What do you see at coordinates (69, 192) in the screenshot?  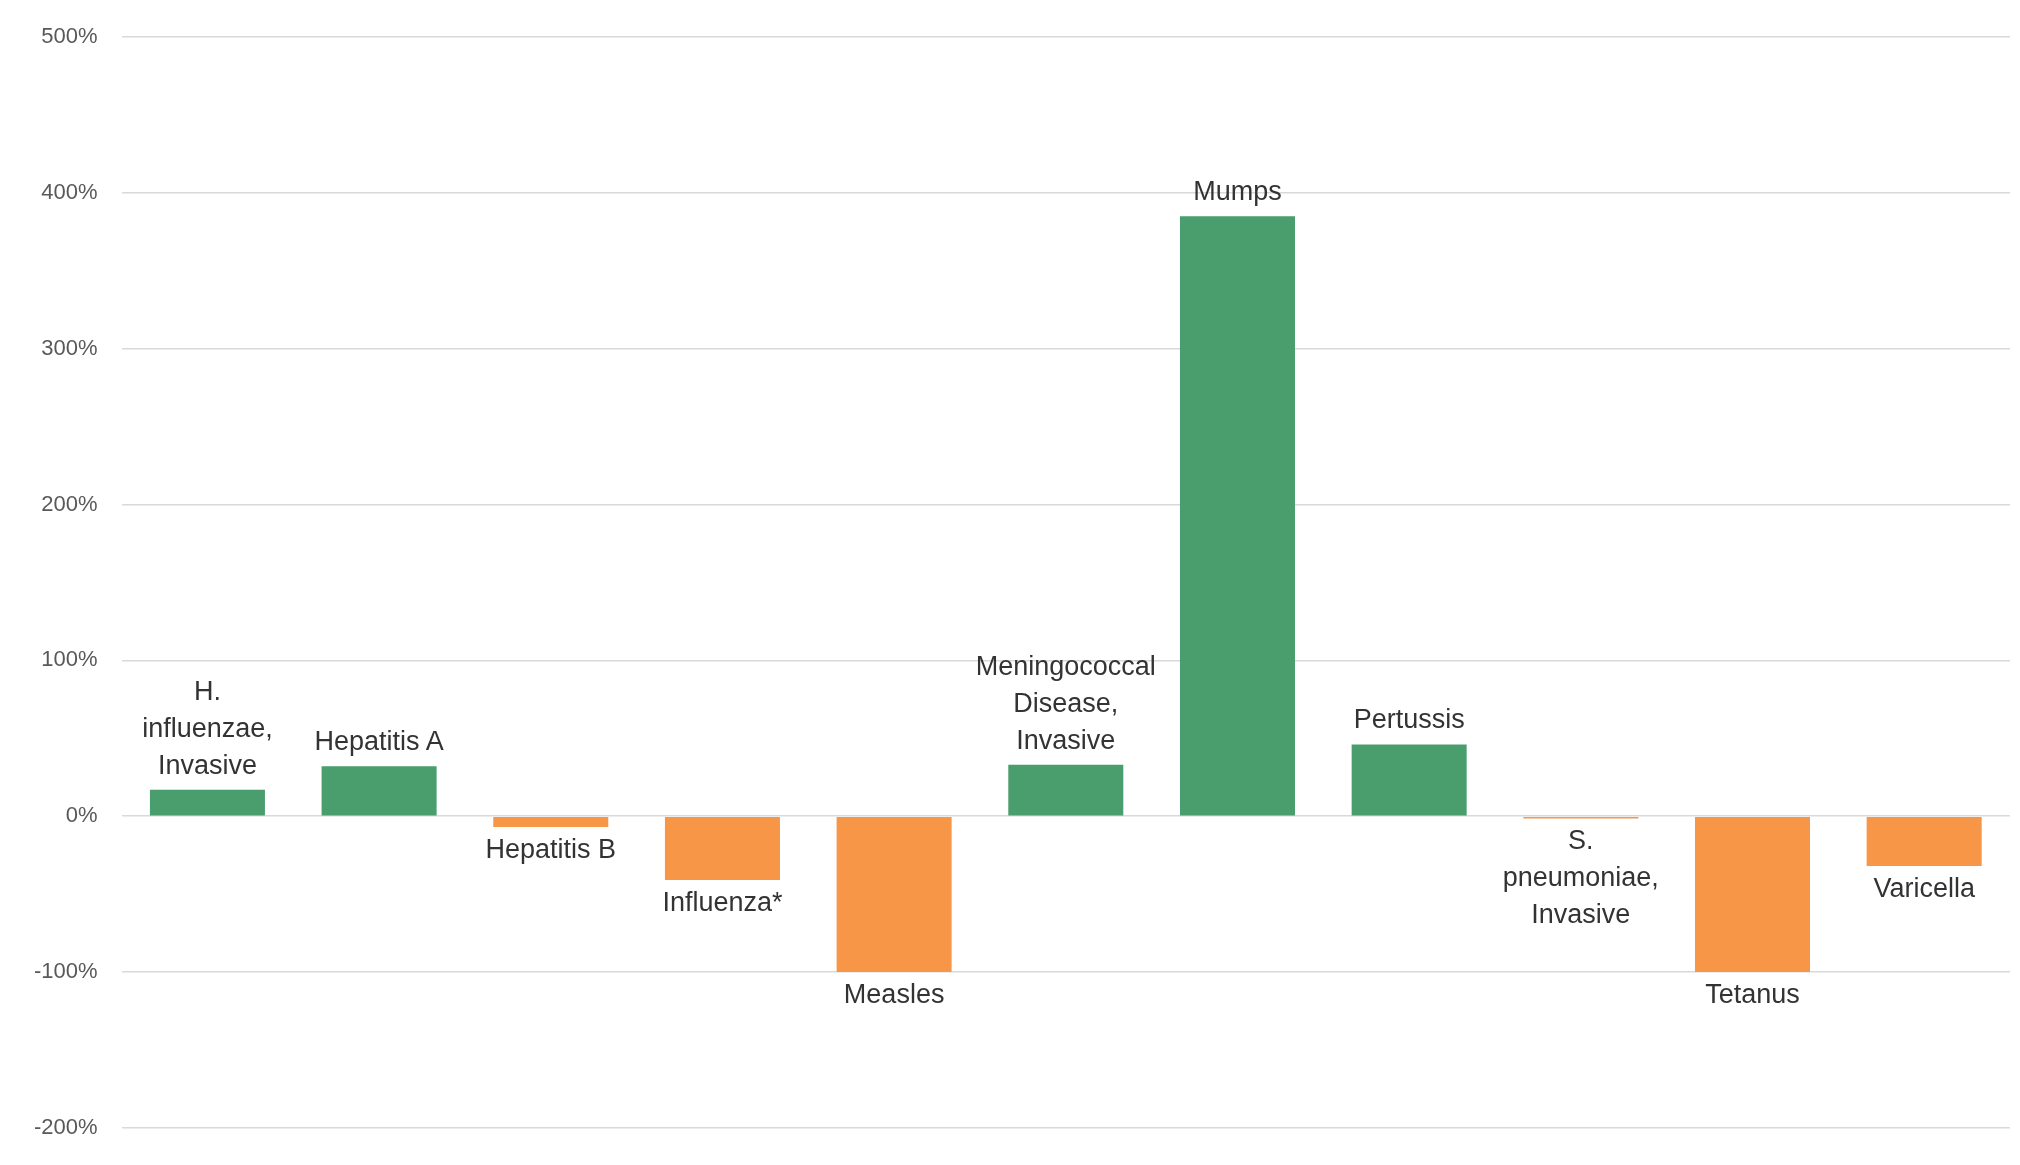 I see `y-tick-label: 400%` at bounding box center [69, 192].